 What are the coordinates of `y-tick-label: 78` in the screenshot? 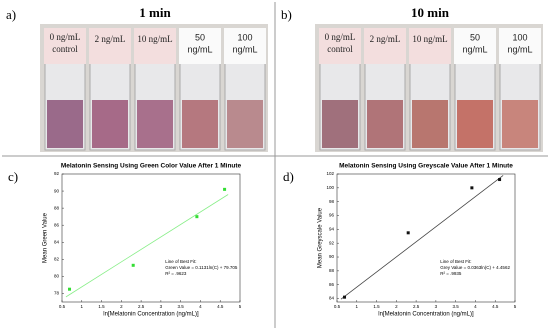 It's located at (57, 293).